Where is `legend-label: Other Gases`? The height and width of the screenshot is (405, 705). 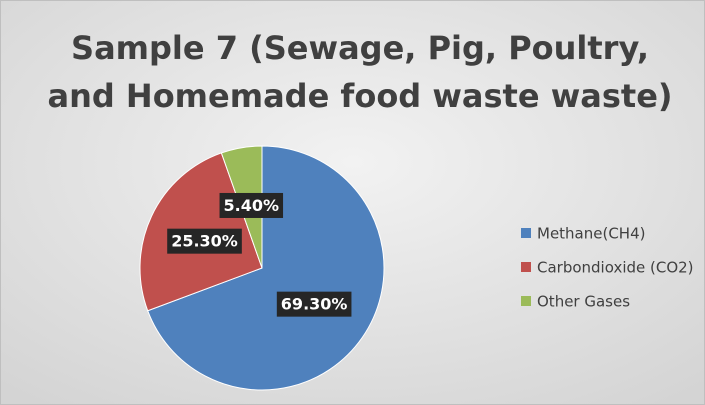
legend-label: Other Gases is located at coordinates (583, 302).